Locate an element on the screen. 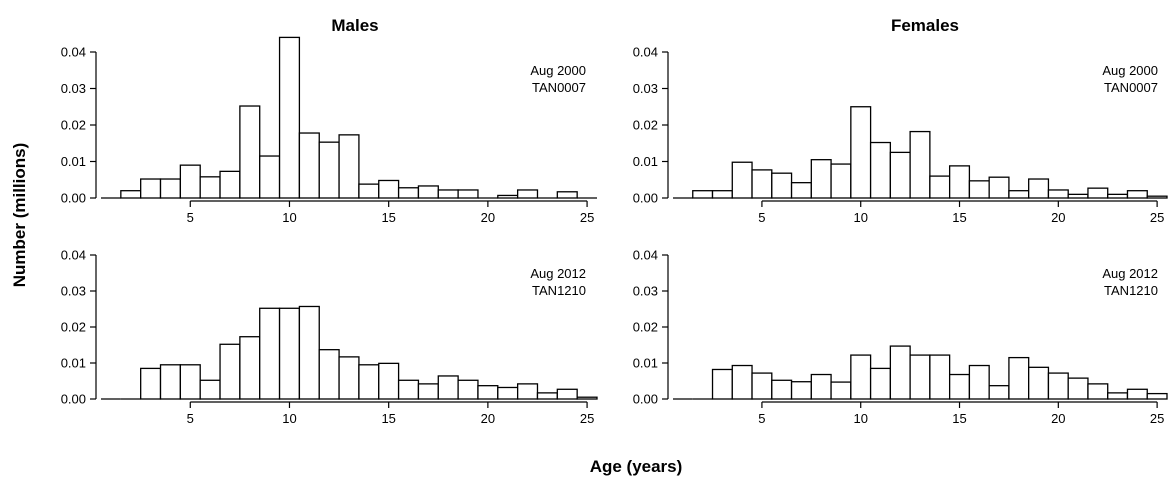 The height and width of the screenshot is (483, 1176). column-title-males: Males is located at coordinates (354, 25).